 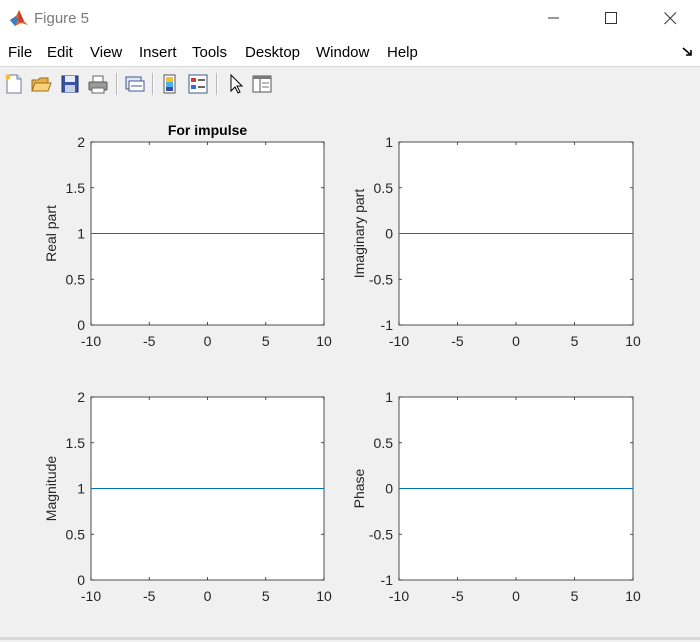 I want to click on menu-help: Help, so click(x=402, y=52).